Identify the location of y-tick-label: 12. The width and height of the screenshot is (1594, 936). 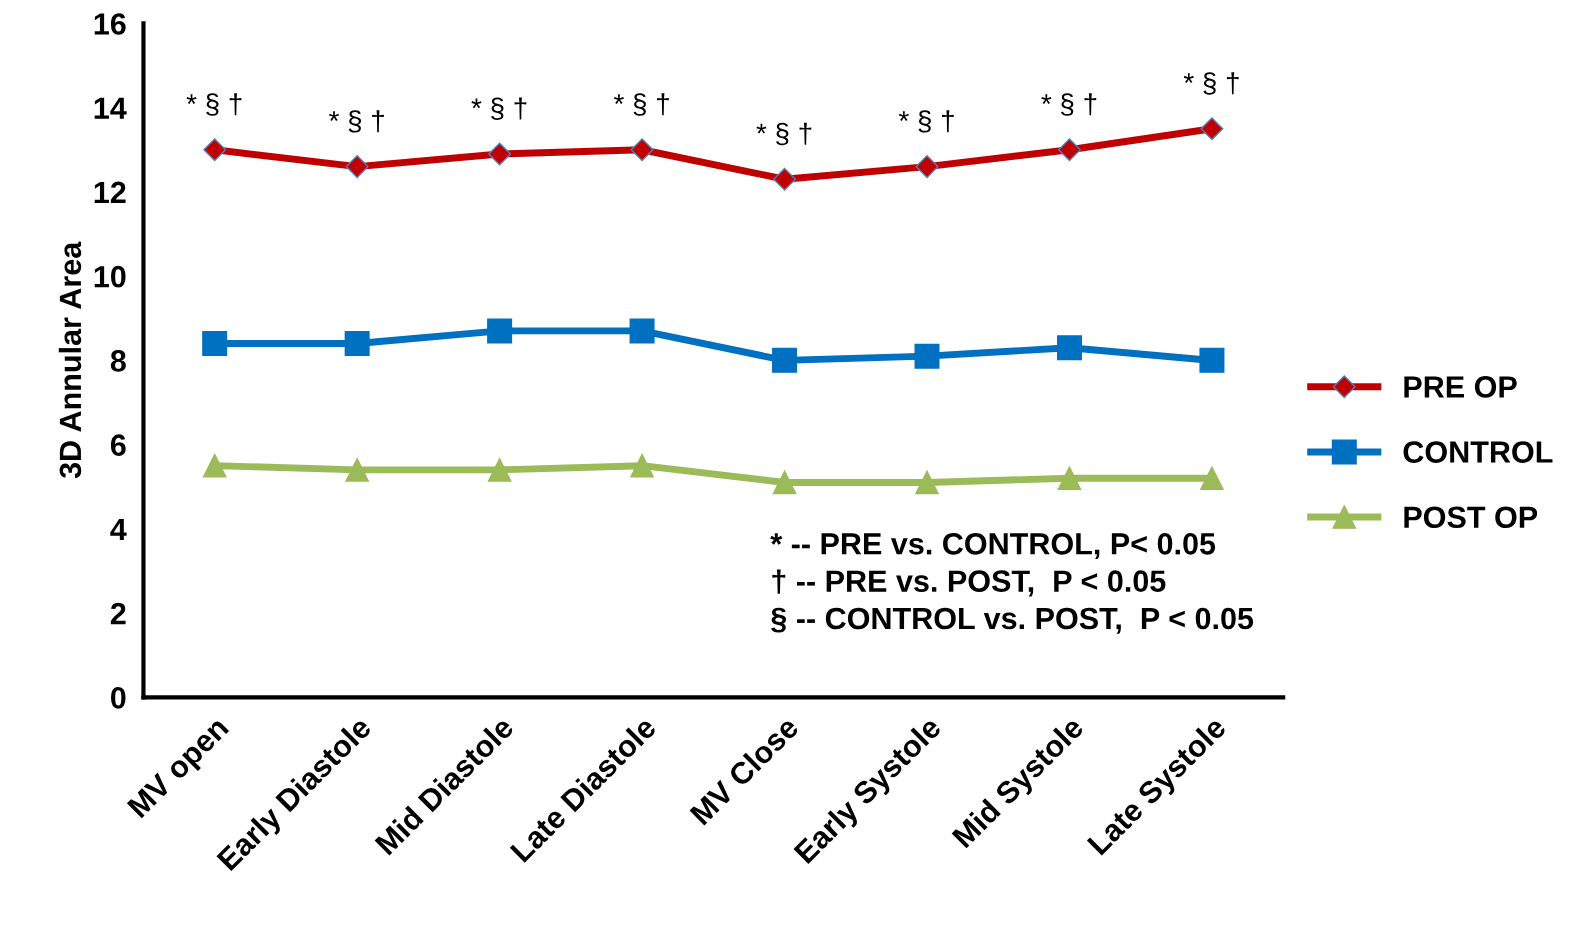
(110, 192).